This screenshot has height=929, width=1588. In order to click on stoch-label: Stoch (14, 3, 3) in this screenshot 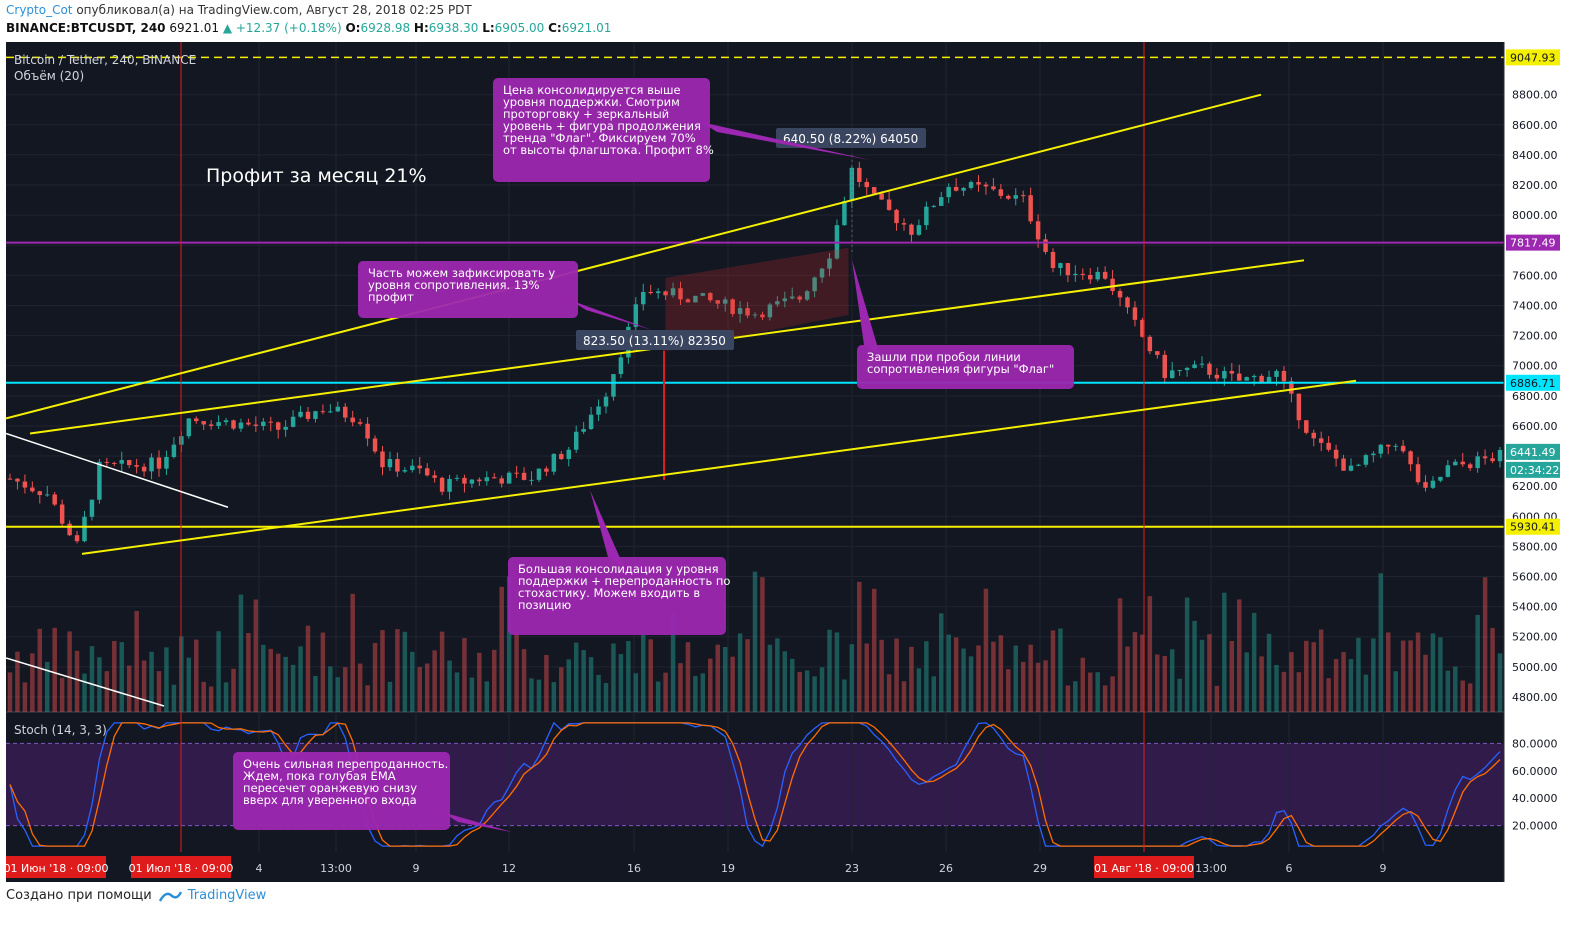, I will do `click(60, 730)`.